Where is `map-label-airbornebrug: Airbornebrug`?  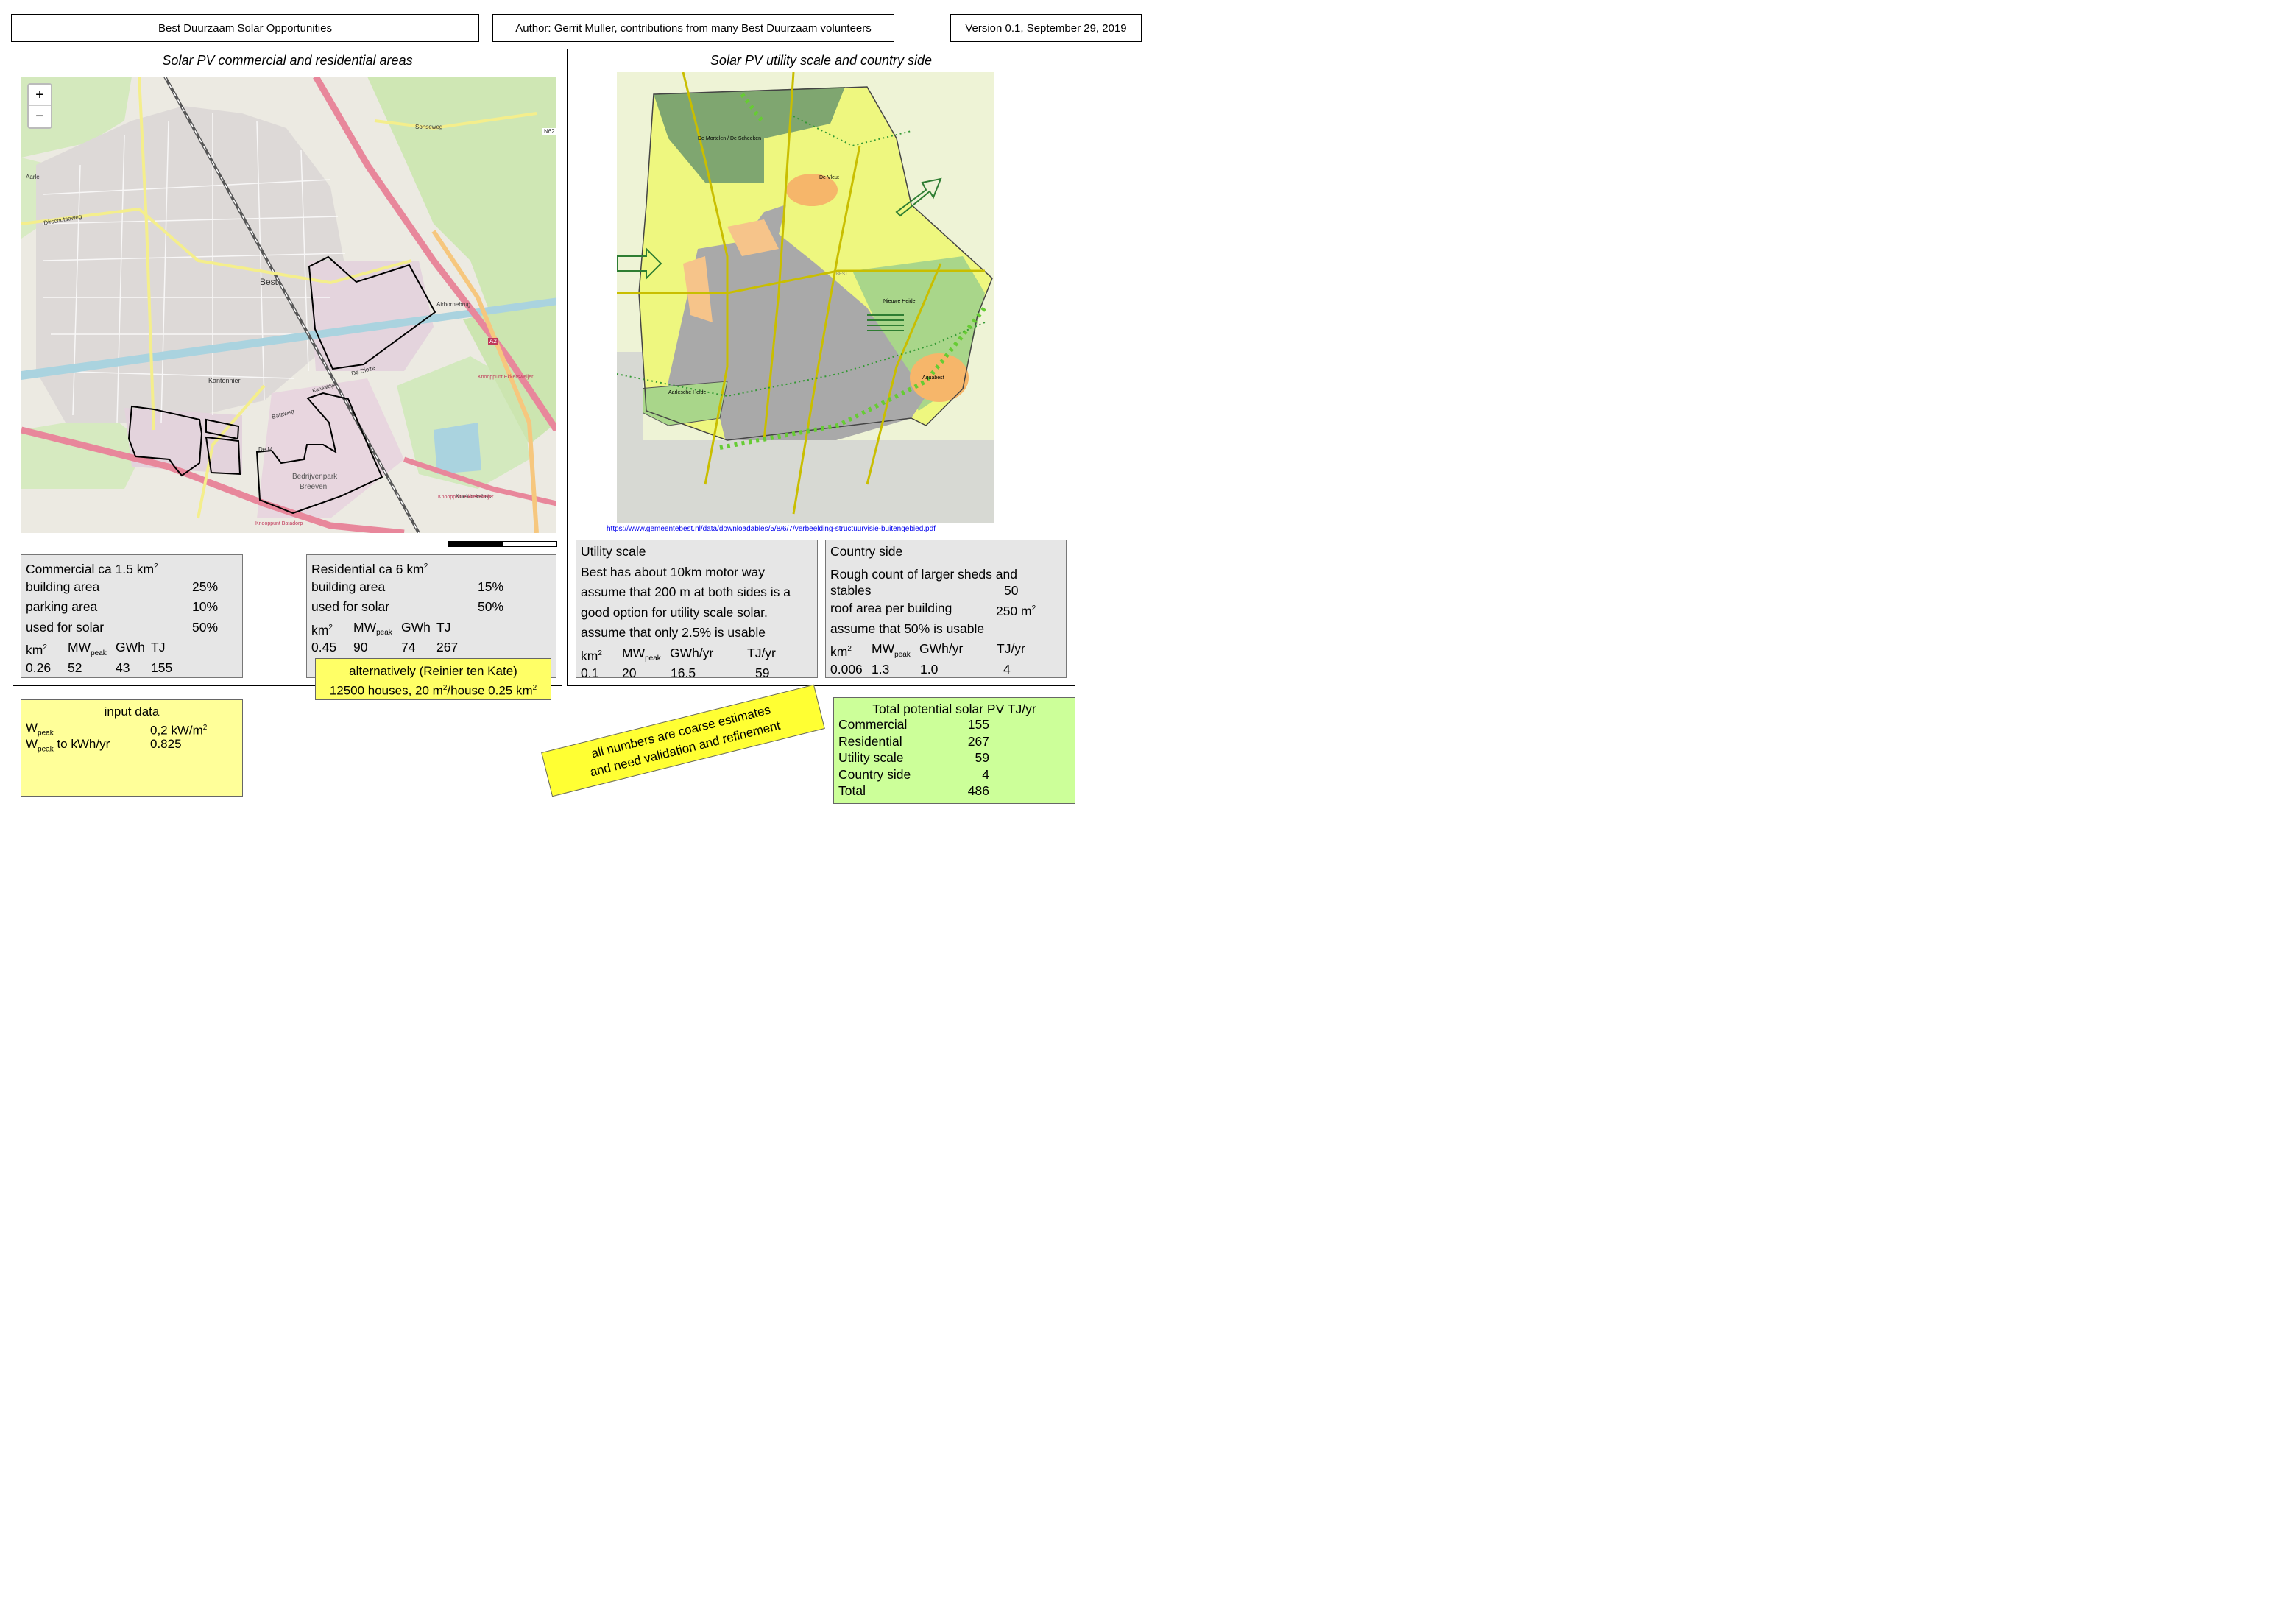 map-label-airbornebrug: Airbornebrug is located at coordinates (453, 304).